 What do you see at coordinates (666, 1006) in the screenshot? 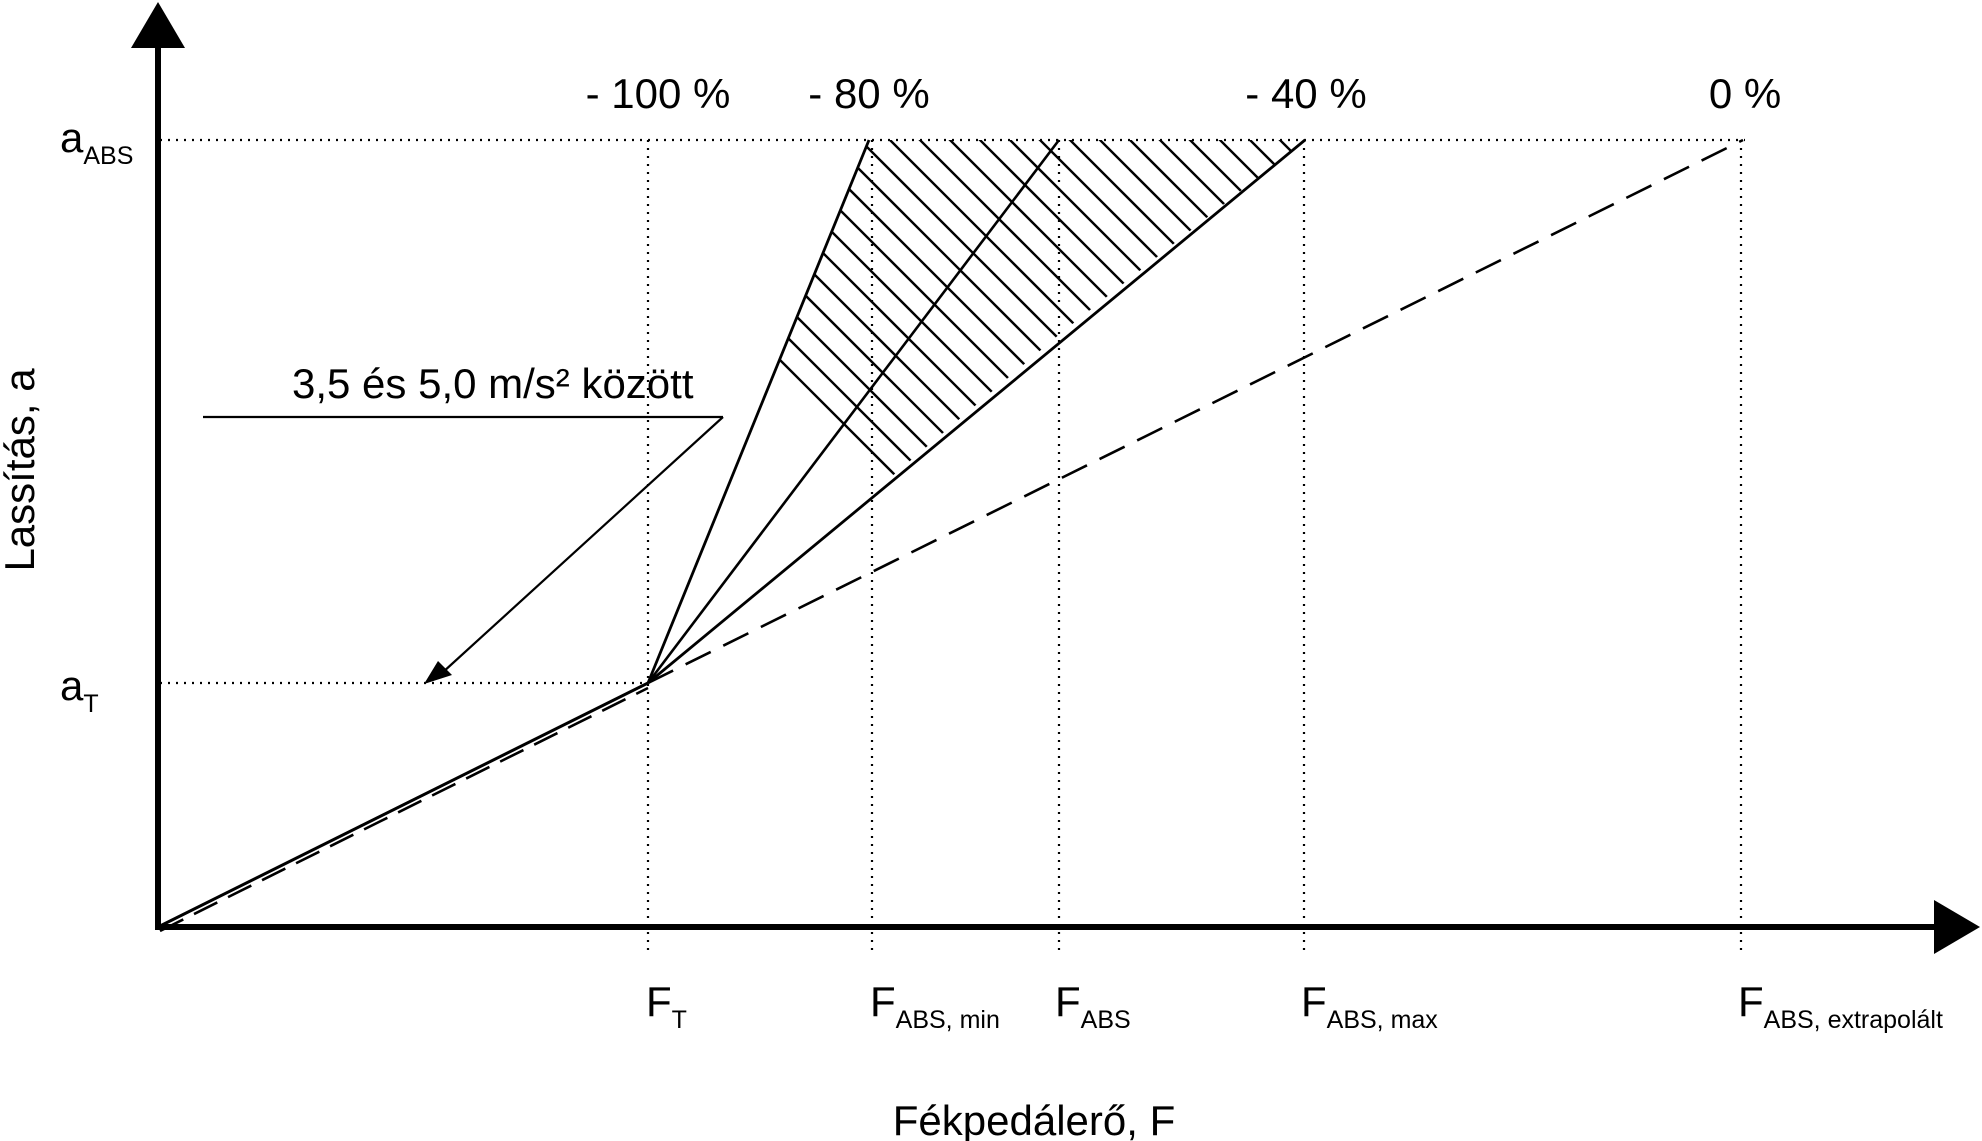
I see `ft-label: FT` at bounding box center [666, 1006].